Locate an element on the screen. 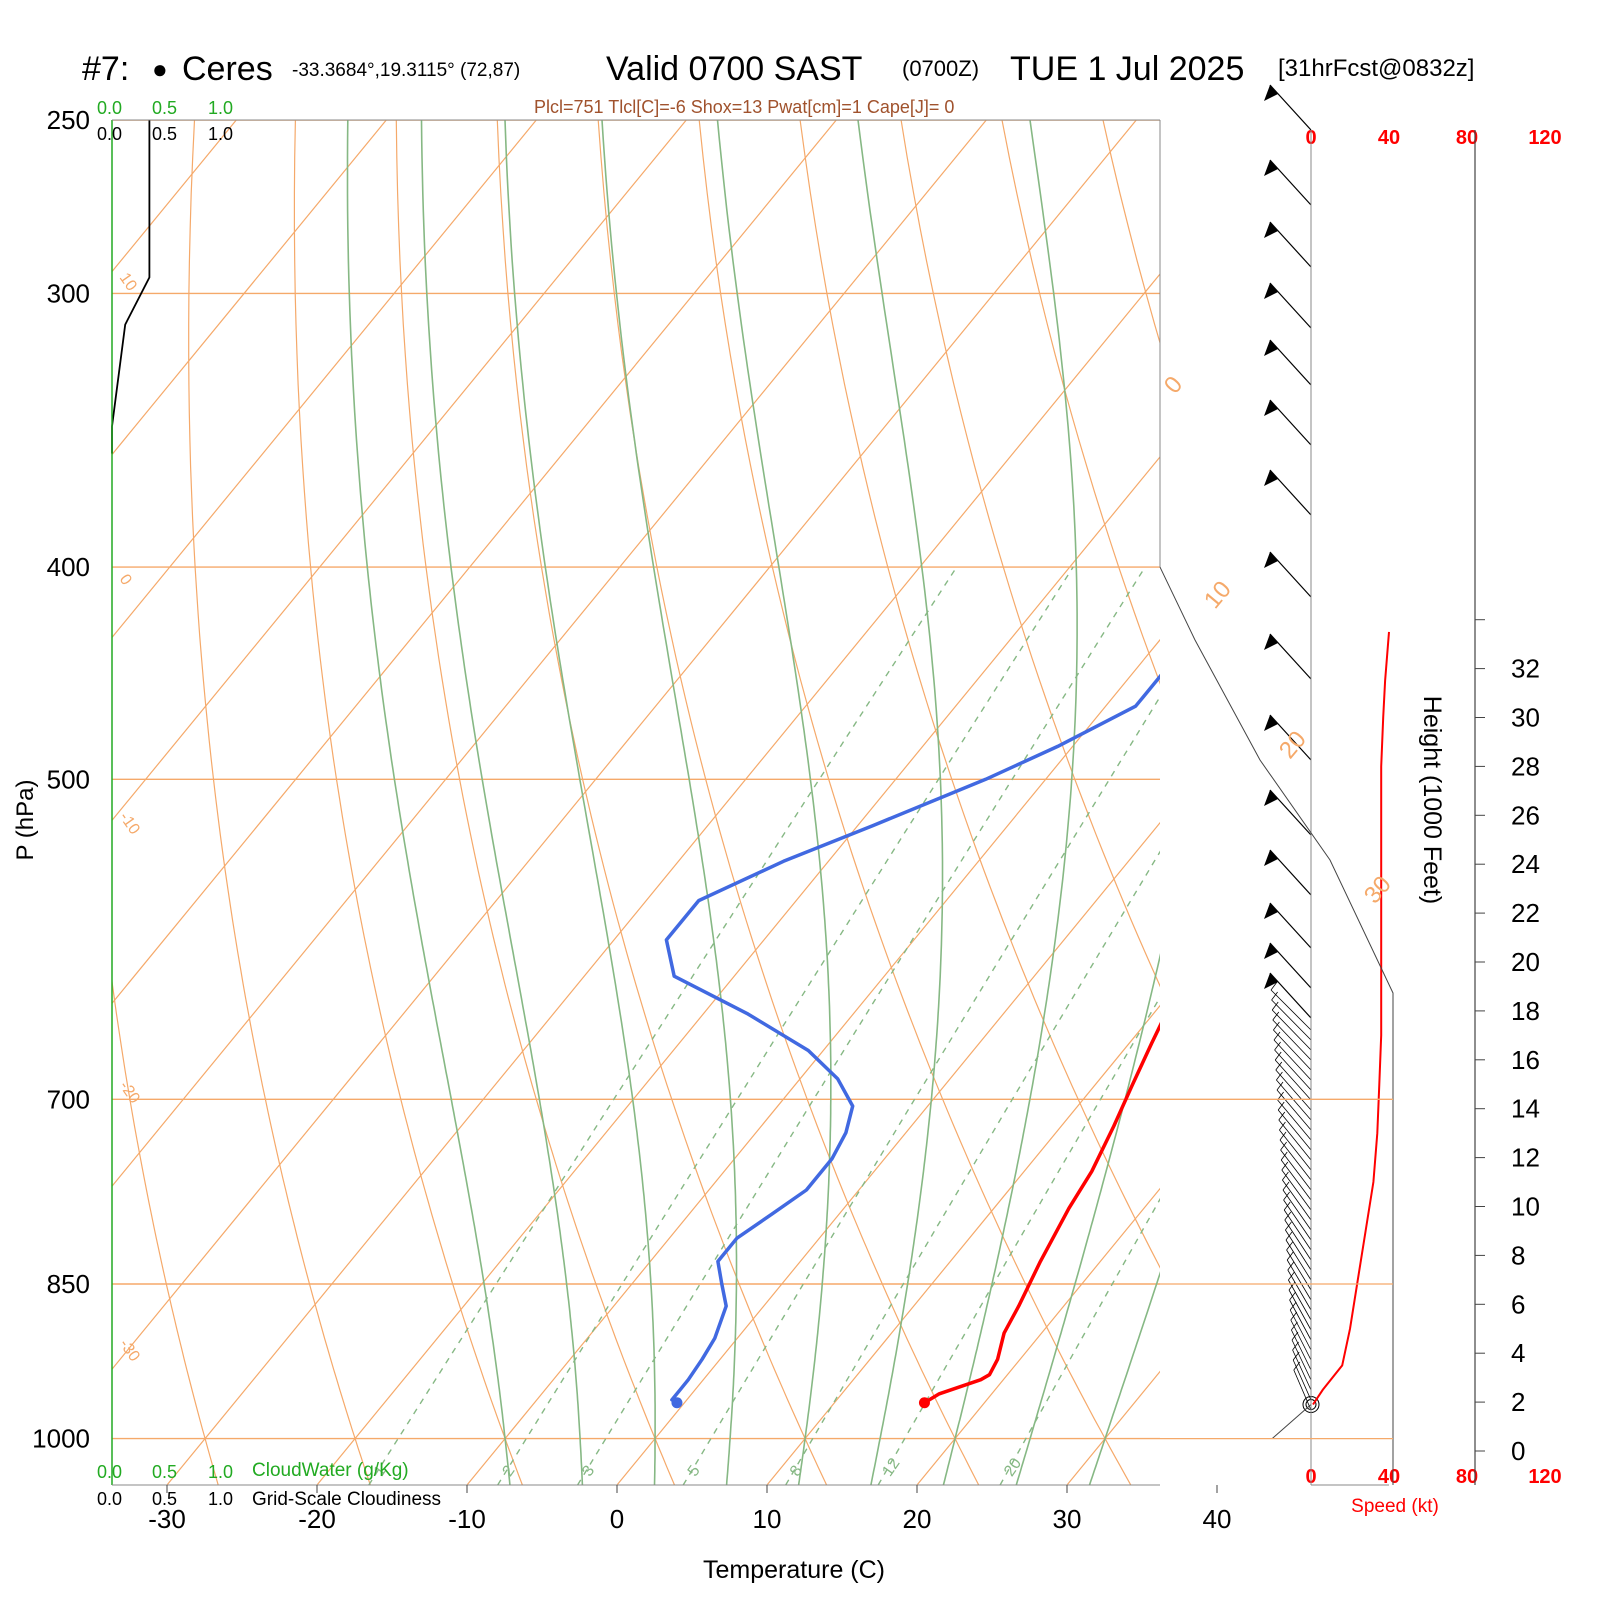  height-tick-label: 20 is located at coordinates (1525, 962).